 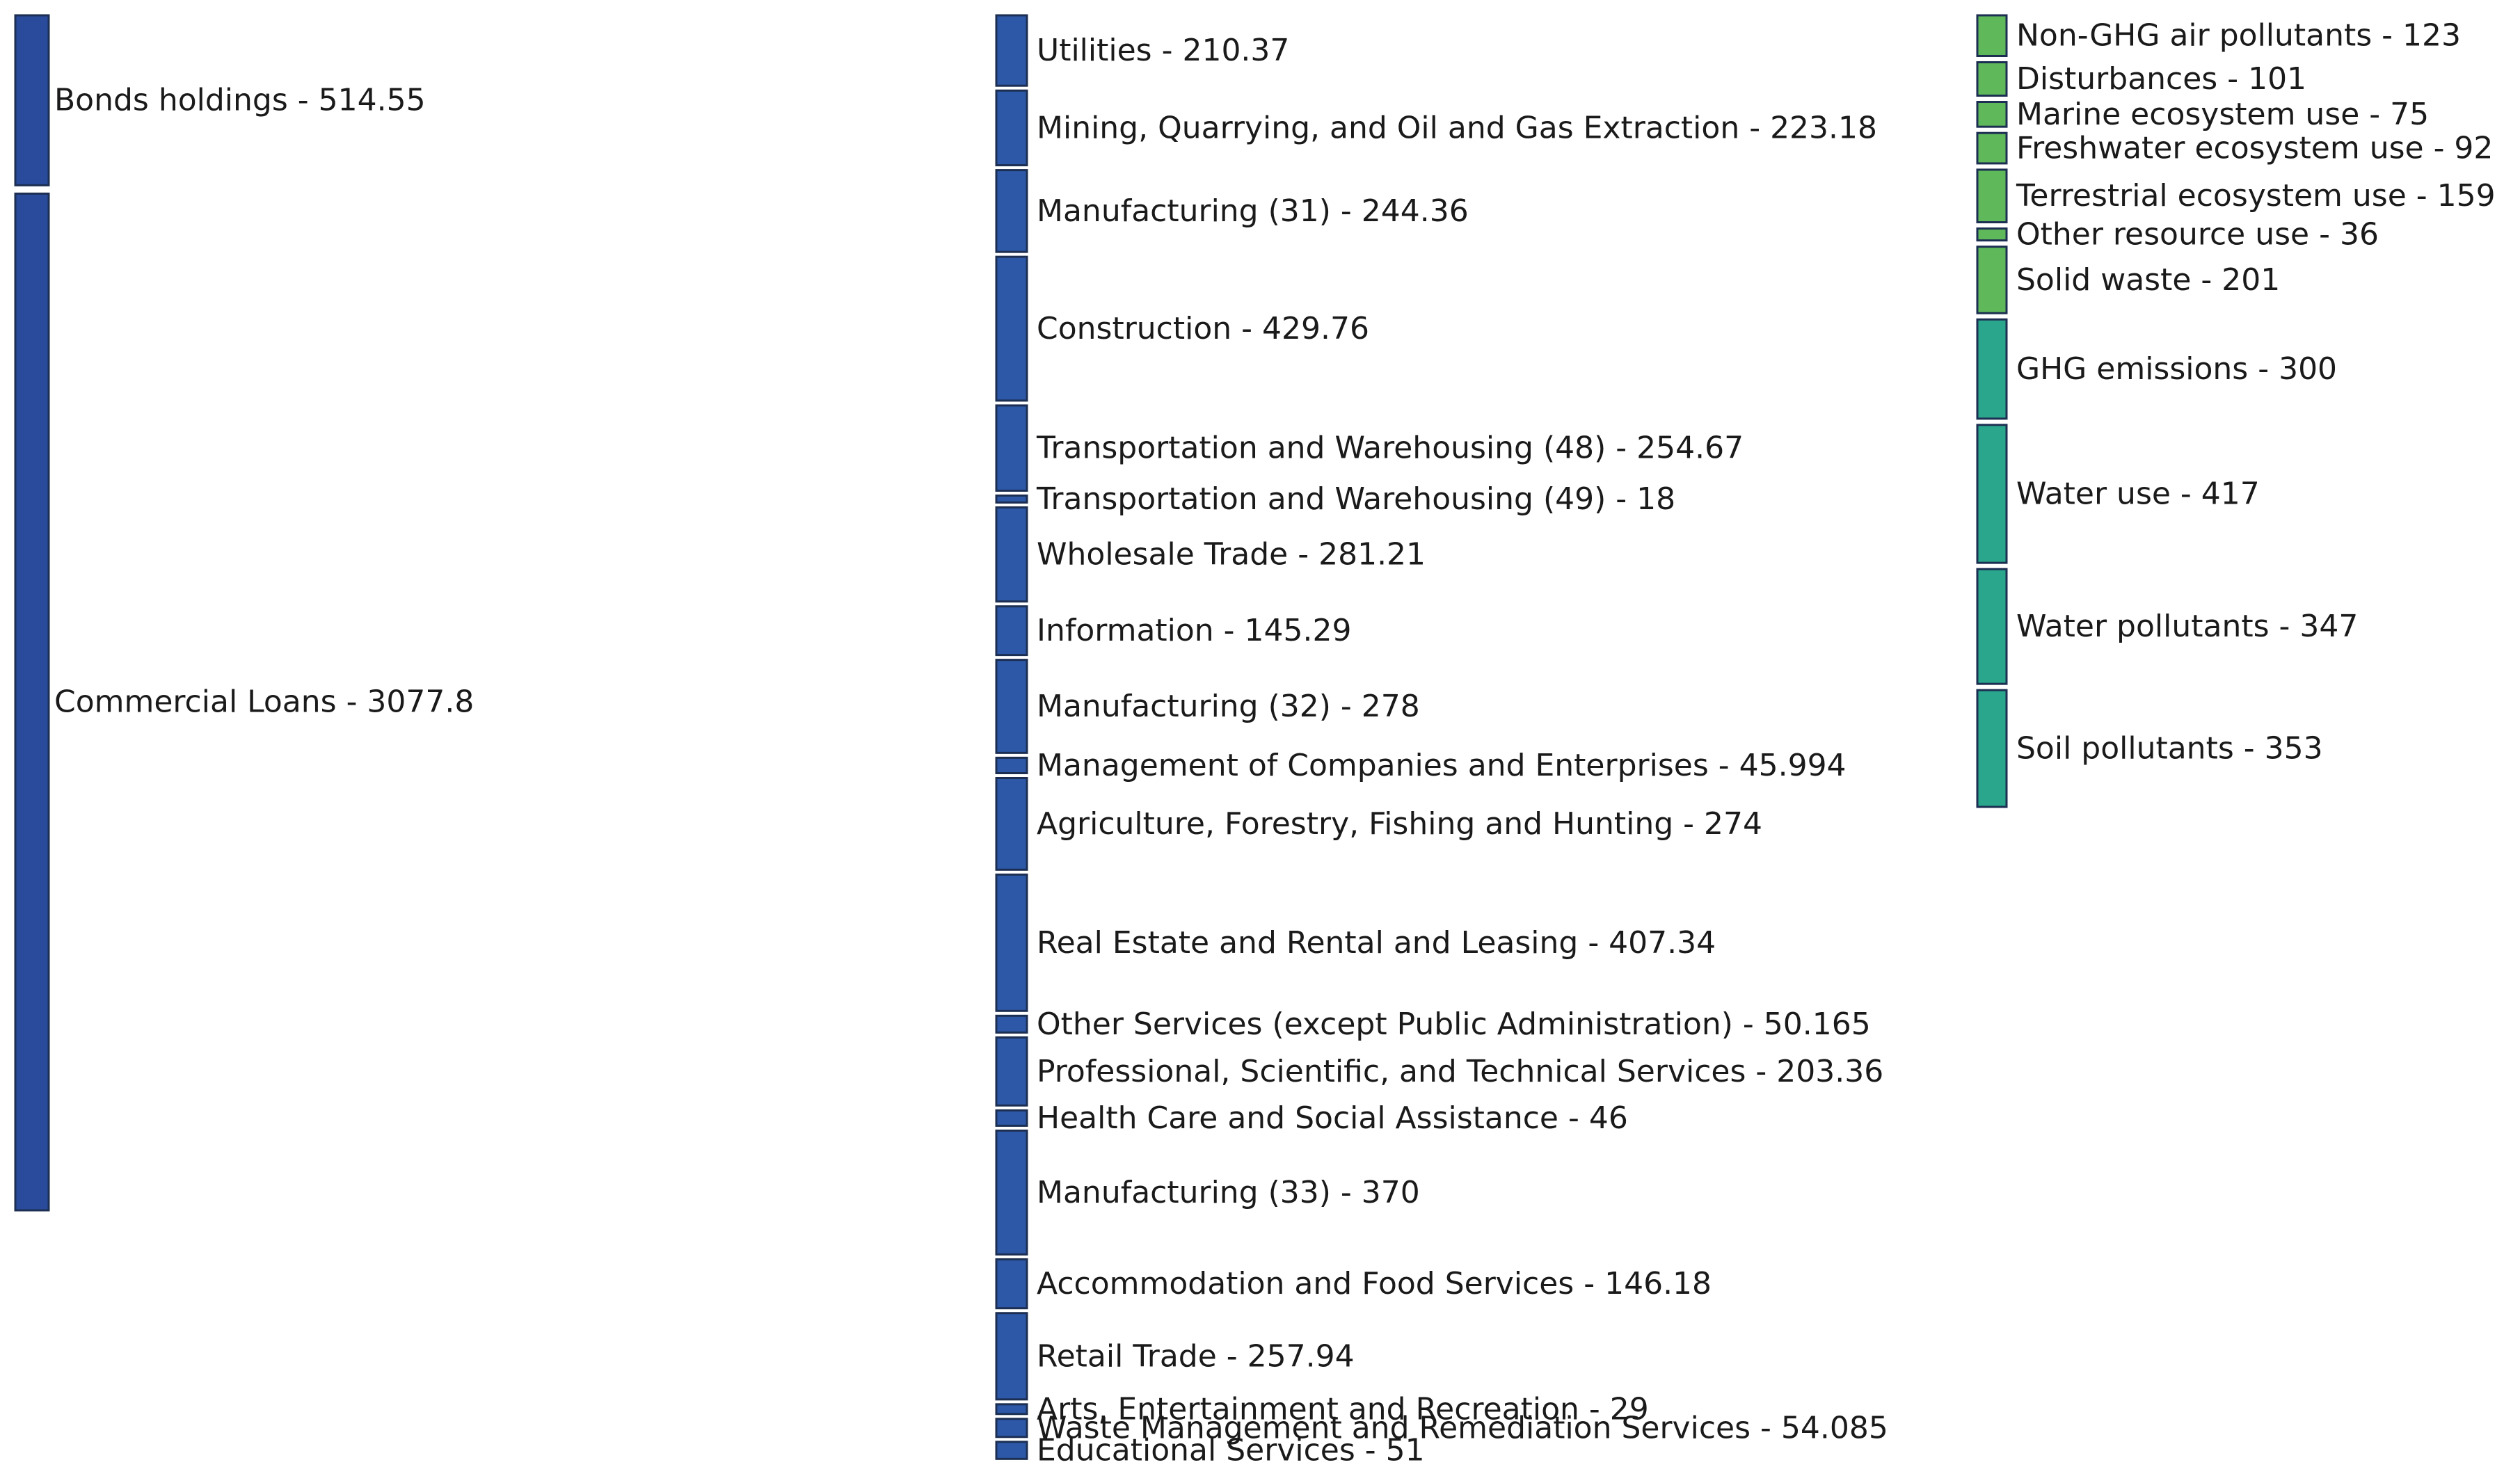 What do you see at coordinates (240, 100) in the screenshot?
I see `label-bonds-holdings: Bonds holdings - 514.55` at bounding box center [240, 100].